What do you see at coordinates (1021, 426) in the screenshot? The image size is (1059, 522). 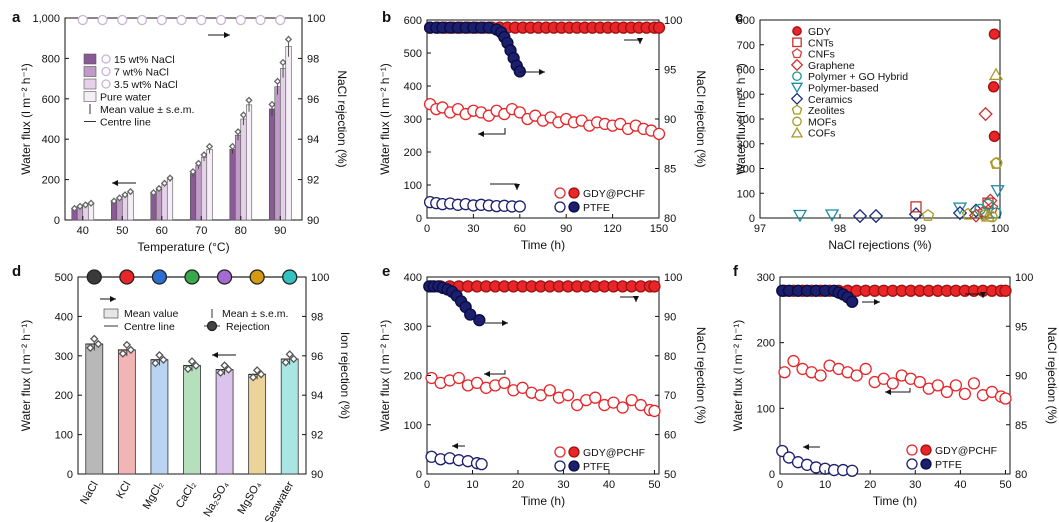 I see `y2tick-f-label: 85` at bounding box center [1021, 426].